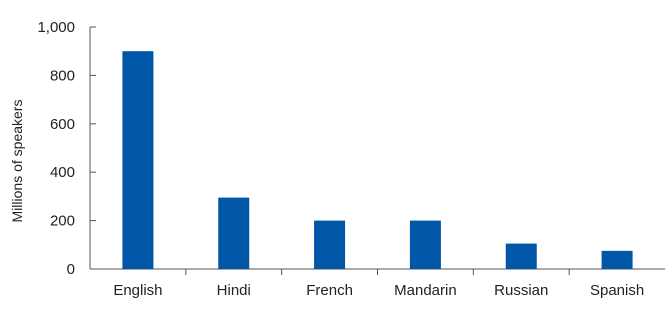 The width and height of the screenshot is (665, 331). Describe the element at coordinates (56, 27) in the screenshot. I see `y-tick-label: 1,000` at that location.